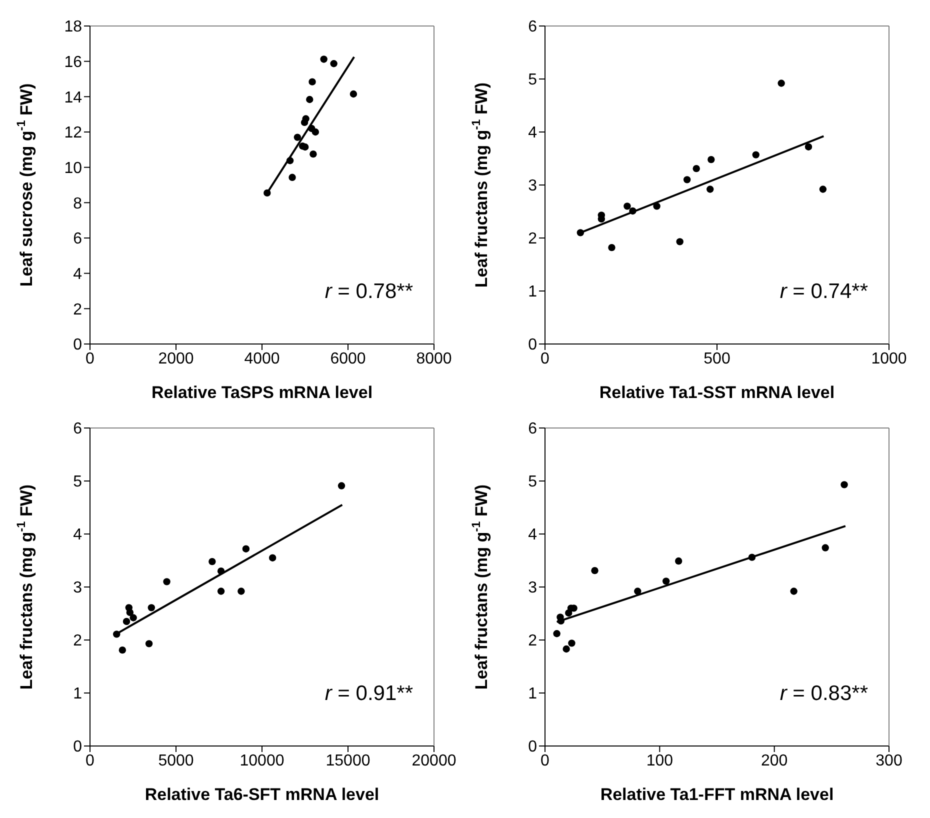 This screenshot has height=818, width=930. Describe the element at coordinates (717, 359) in the screenshot. I see `x-tick-label: 500` at that location.